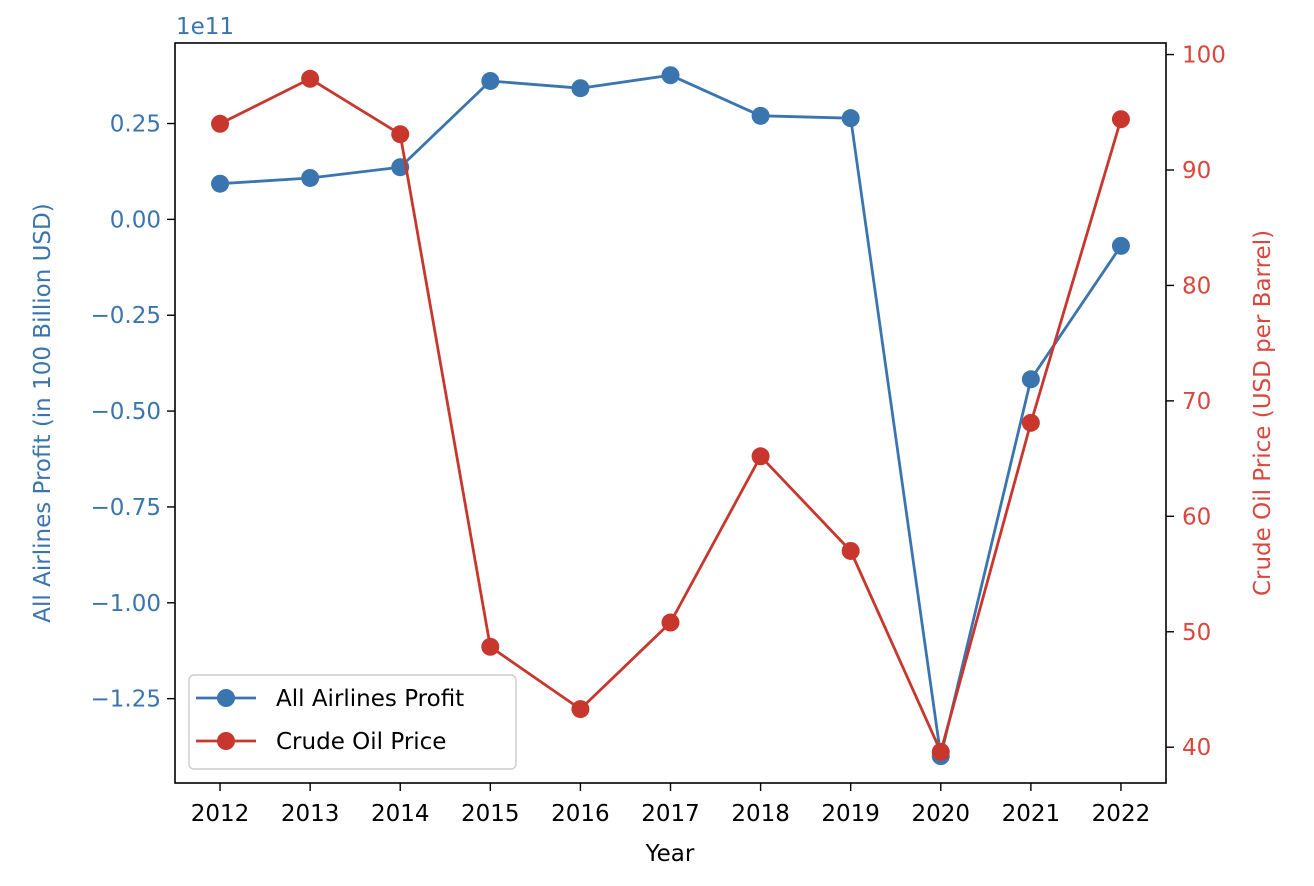 Image resolution: width=1314 pixels, height=886 pixels. What do you see at coordinates (670, 854) in the screenshot?
I see `x-axis-label: Year` at bounding box center [670, 854].